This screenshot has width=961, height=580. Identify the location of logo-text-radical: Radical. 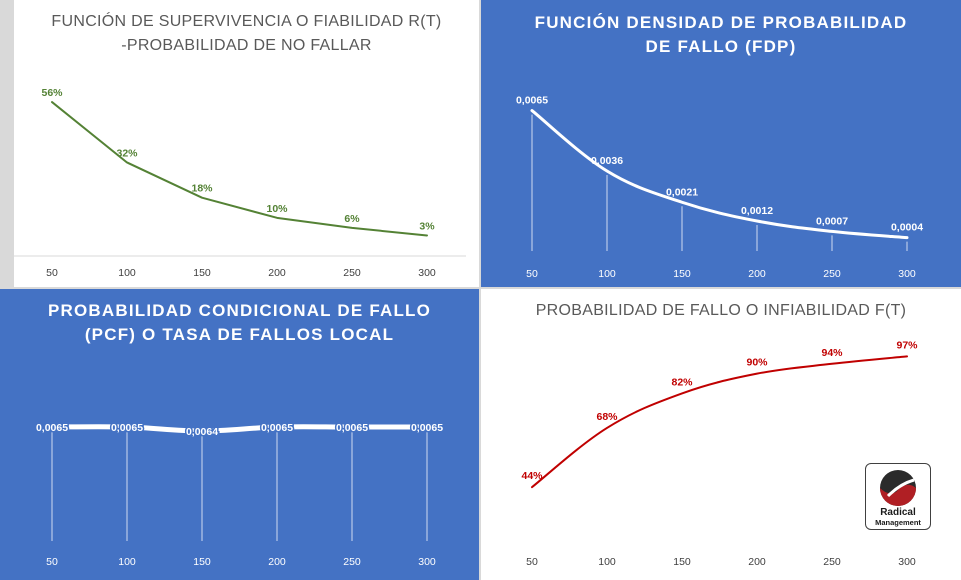
(898, 512).